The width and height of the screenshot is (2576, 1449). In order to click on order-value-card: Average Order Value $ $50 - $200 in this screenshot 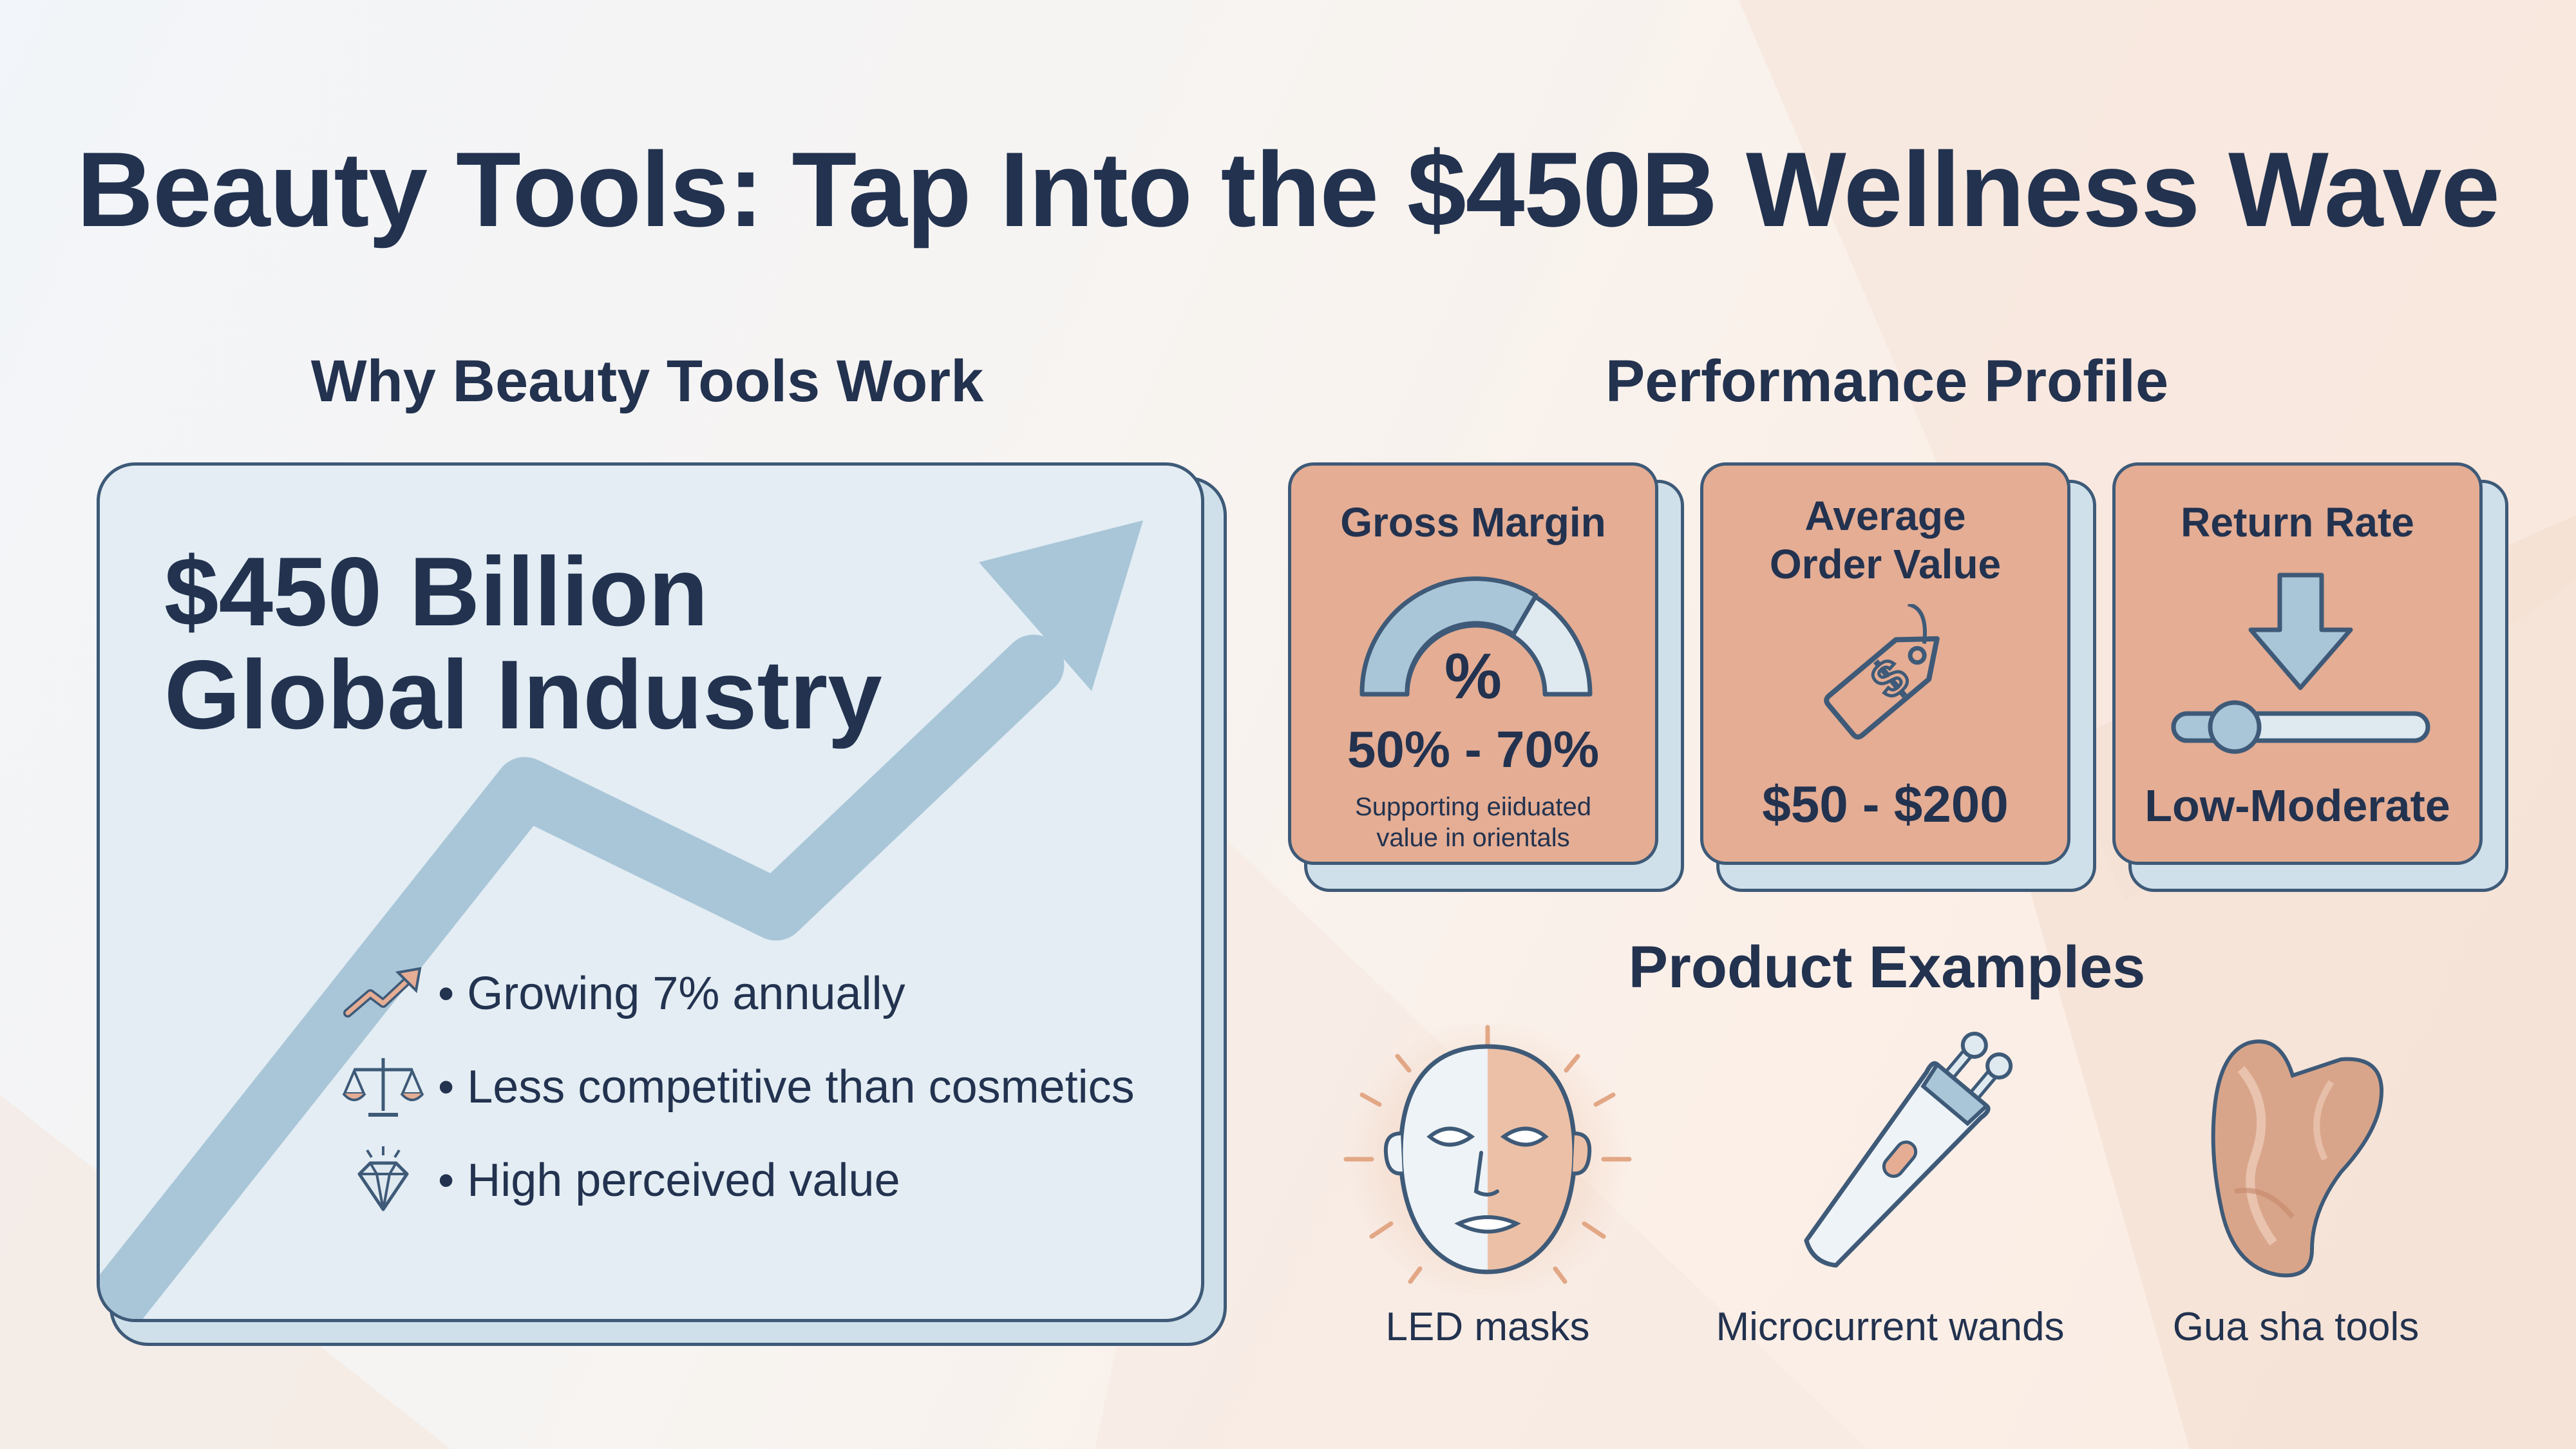, I will do `click(1885, 663)`.